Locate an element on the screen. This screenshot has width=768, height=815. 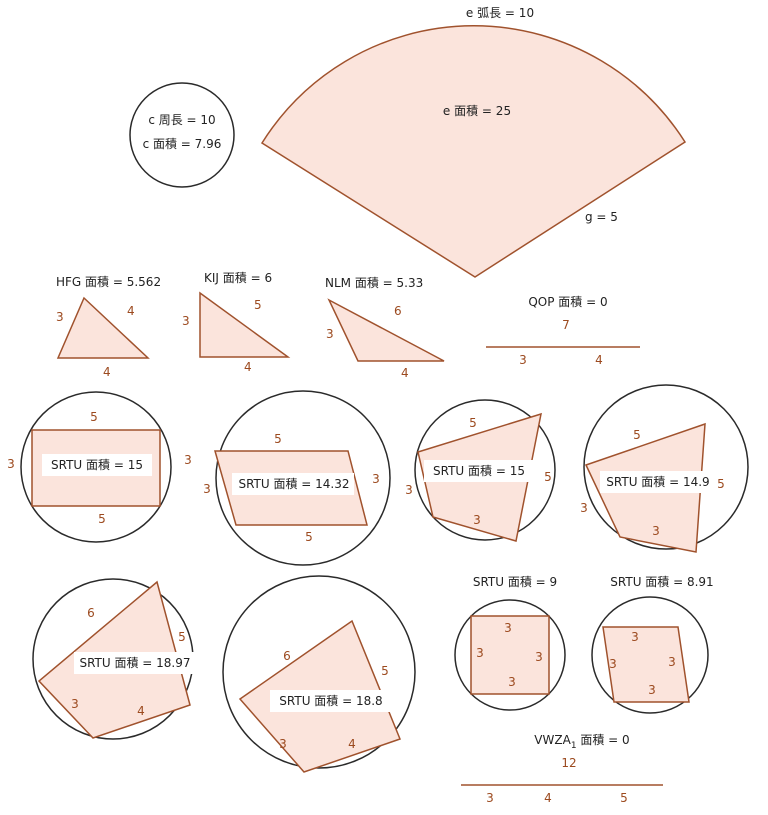
triangle-nlm: NLM 面積 = 5.33 3 6 4 is located at coordinates (385, 327).